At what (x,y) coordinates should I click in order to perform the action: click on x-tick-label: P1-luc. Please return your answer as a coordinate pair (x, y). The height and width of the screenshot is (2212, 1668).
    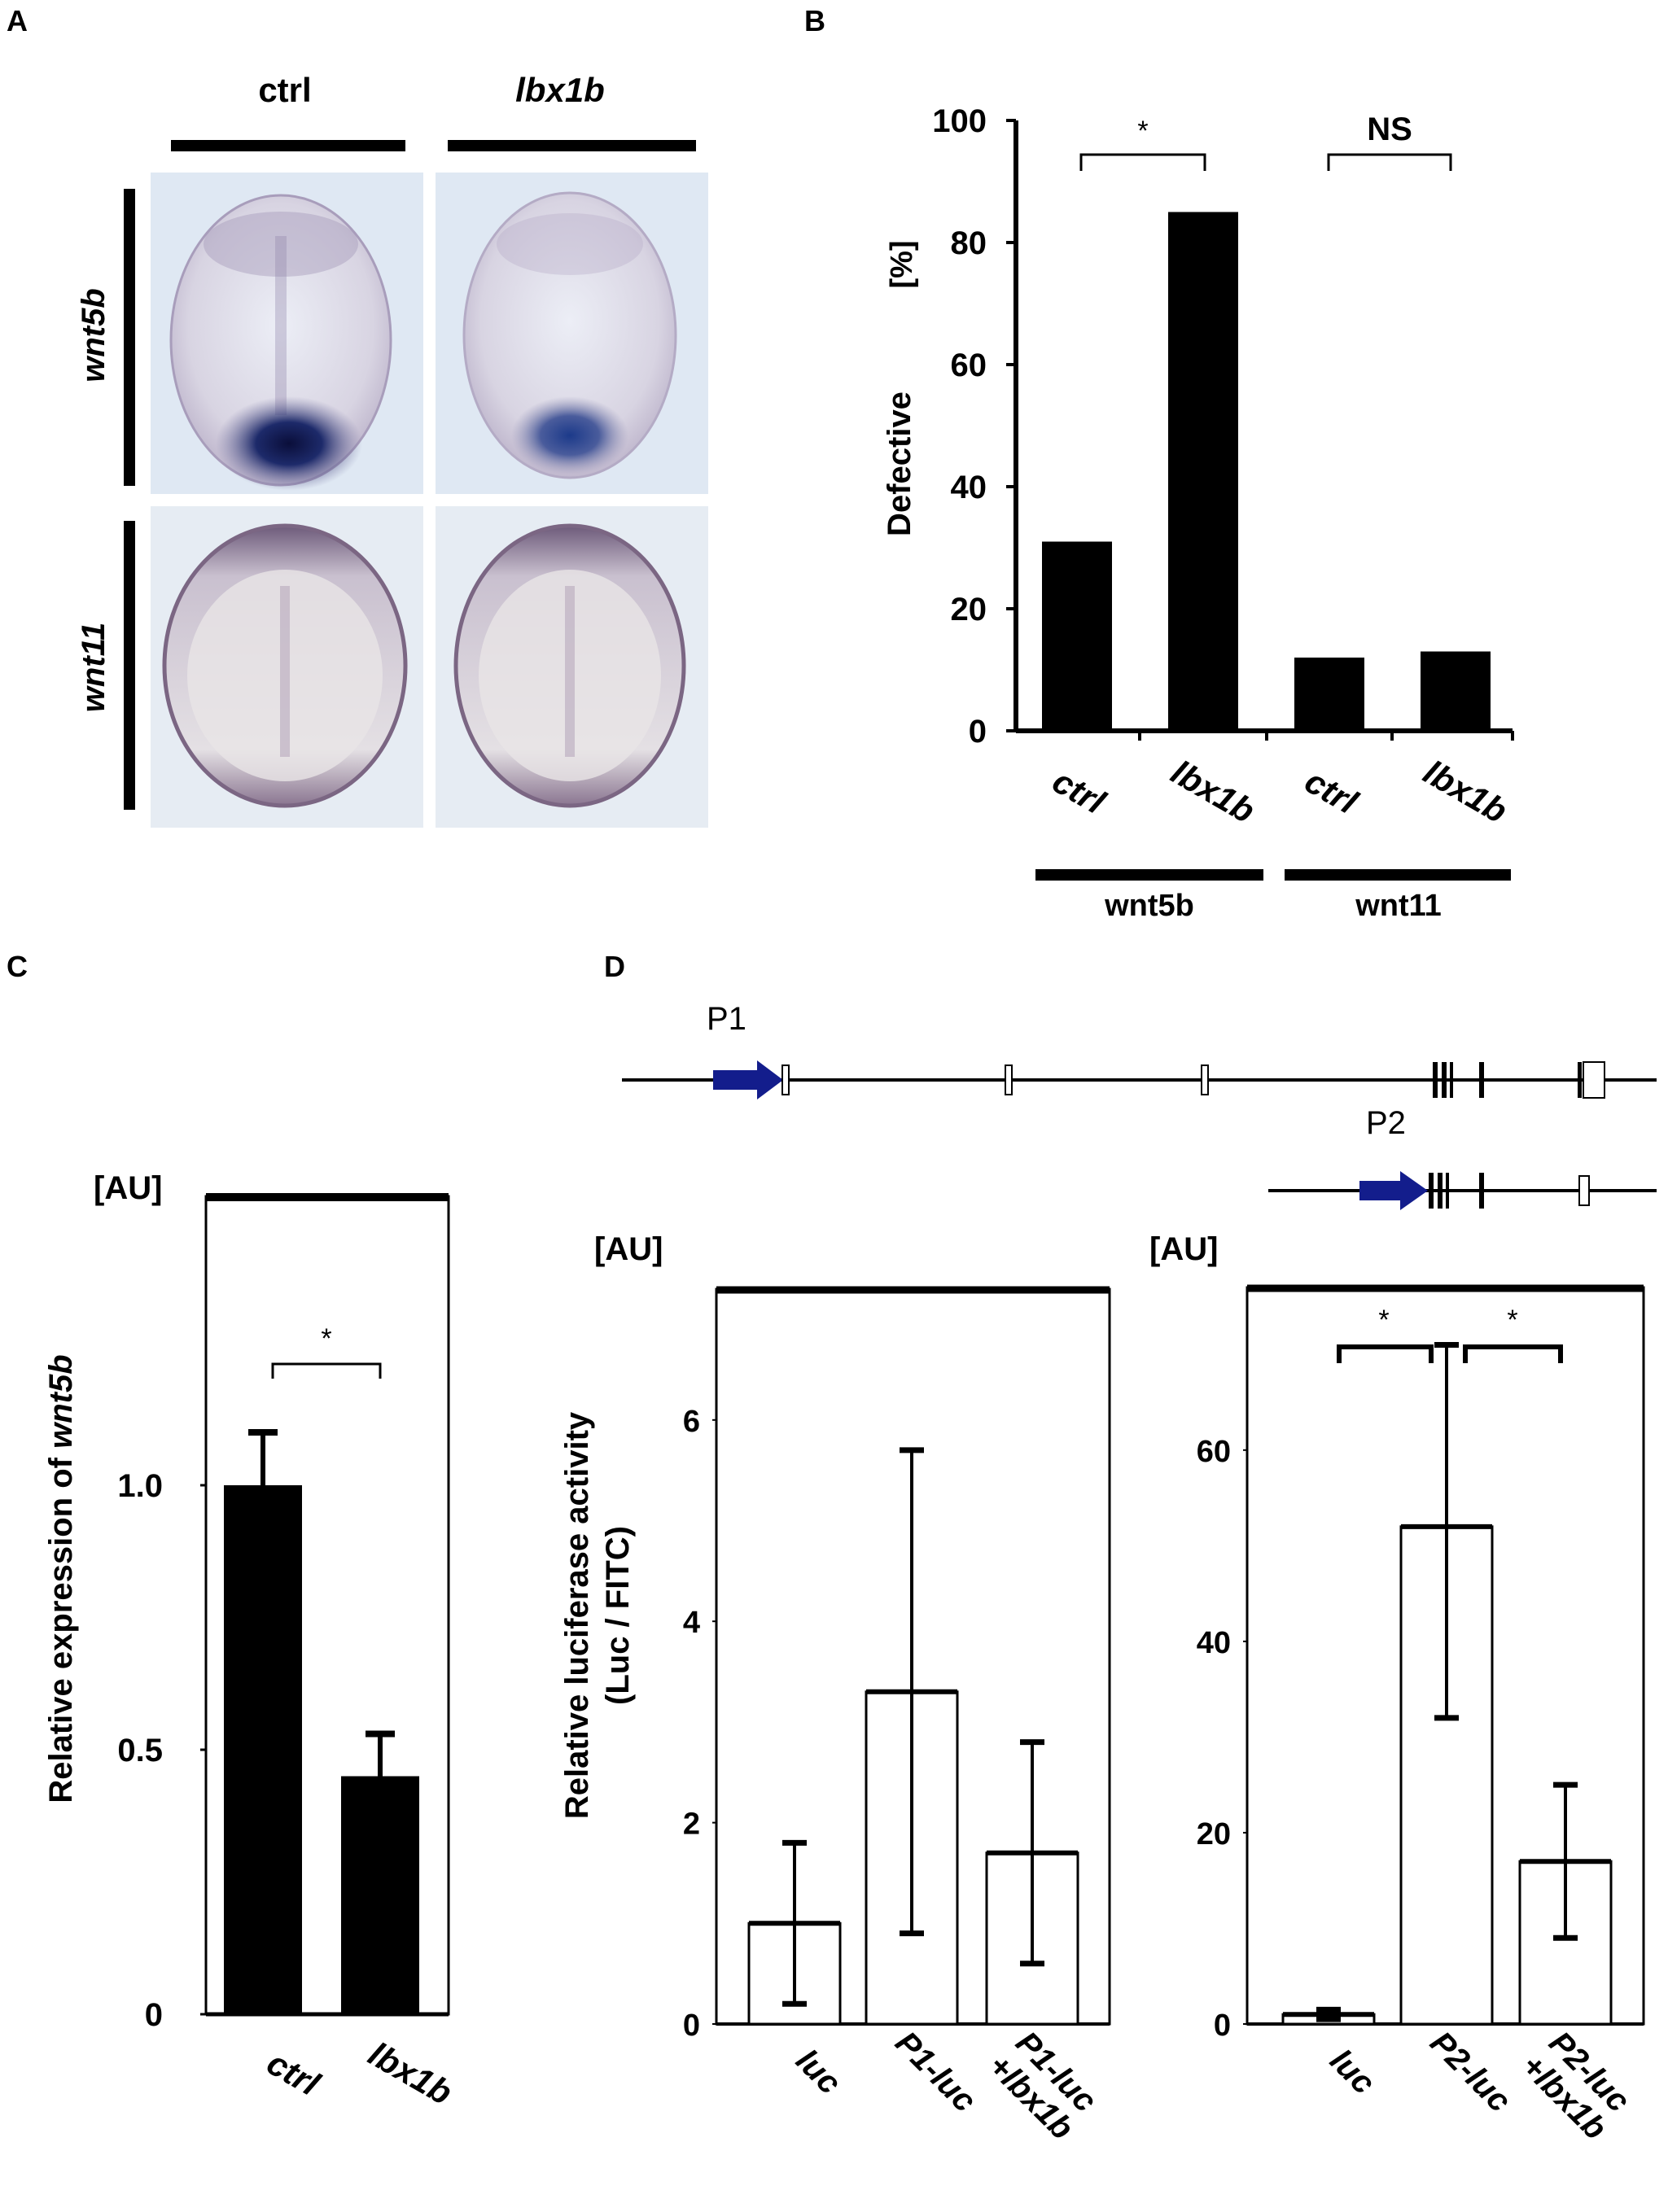
    Looking at the image, I should click on (935, 2072).